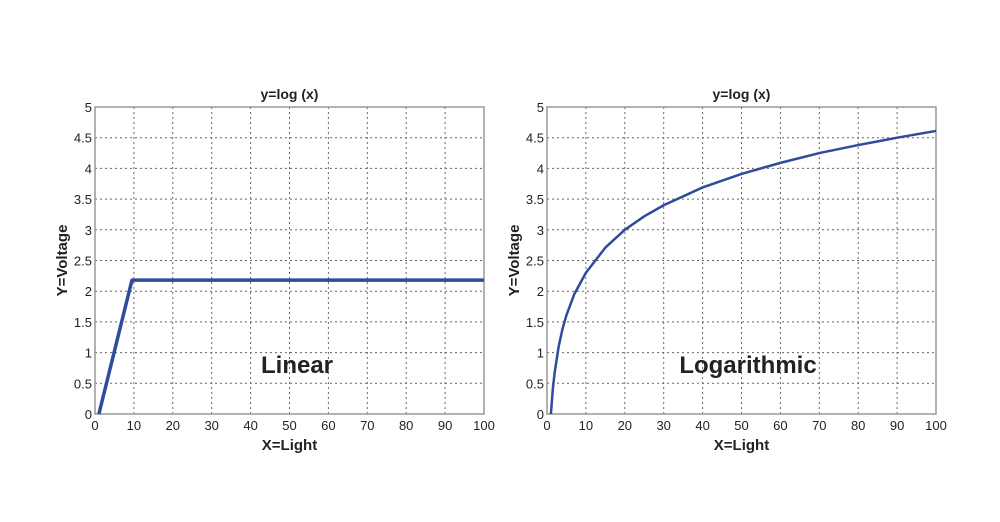 The width and height of the screenshot is (1000, 522). Describe the element at coordinates (290, 346) in the screenshot. I see `series-line` at that location.